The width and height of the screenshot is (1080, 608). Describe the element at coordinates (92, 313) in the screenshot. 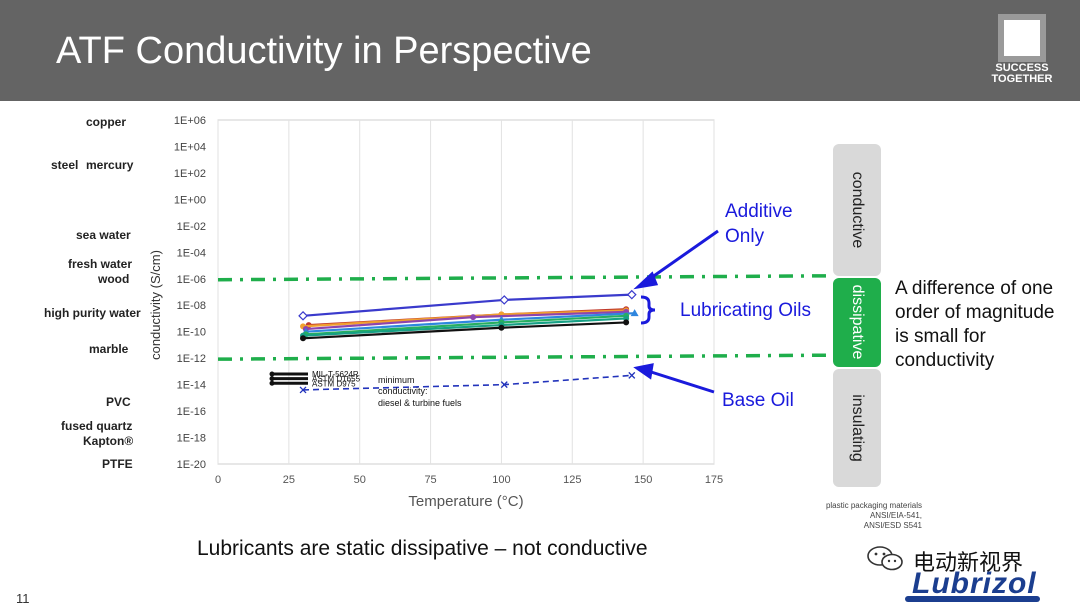

I see `material-high-purity-water: high purity water` at that location.